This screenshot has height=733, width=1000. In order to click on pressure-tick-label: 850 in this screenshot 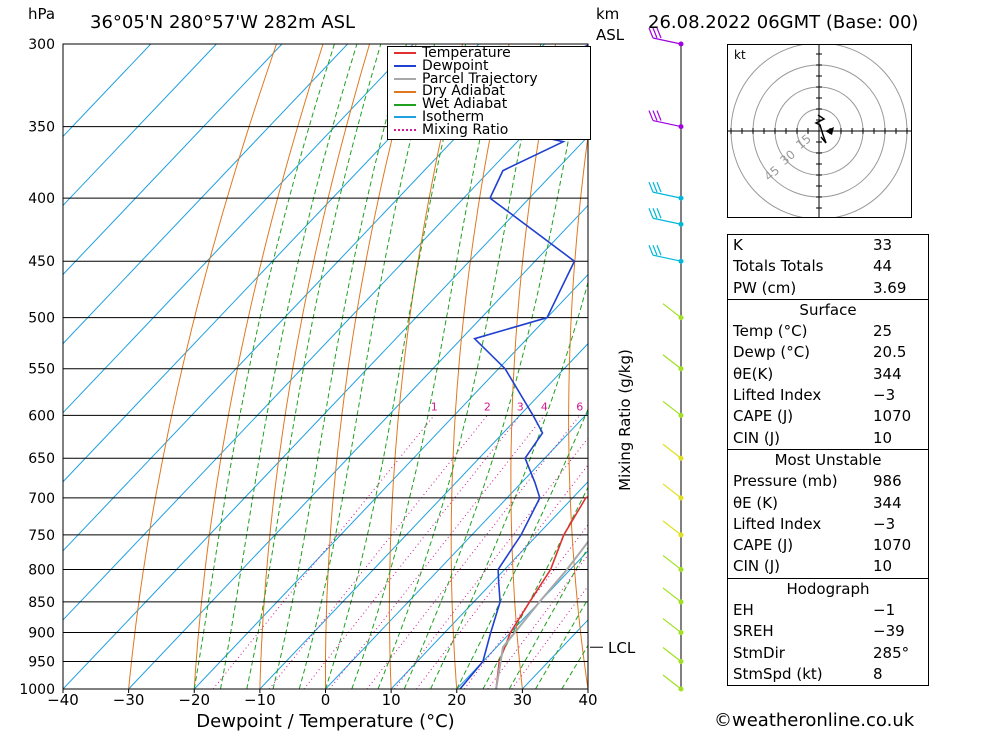, I will do `click(41, 603)`.